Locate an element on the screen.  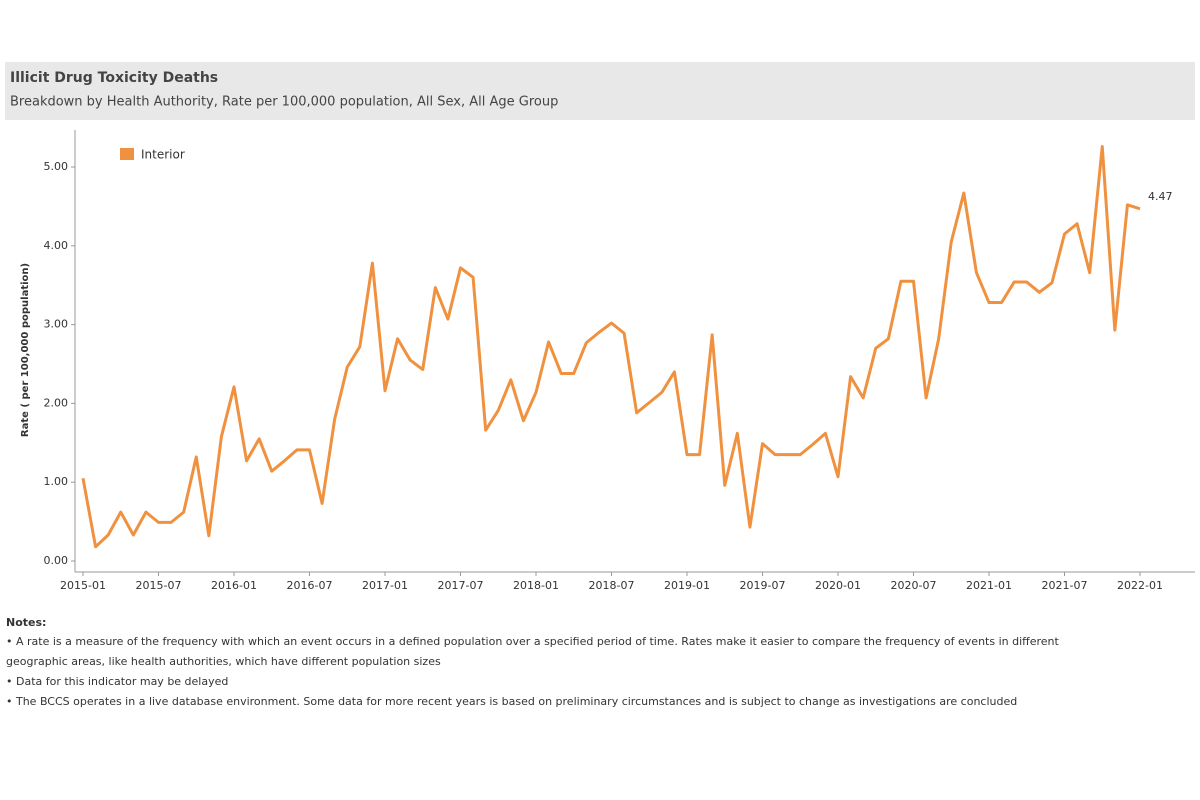
data-label: 4.47 is located at coordinates (1160, 196).